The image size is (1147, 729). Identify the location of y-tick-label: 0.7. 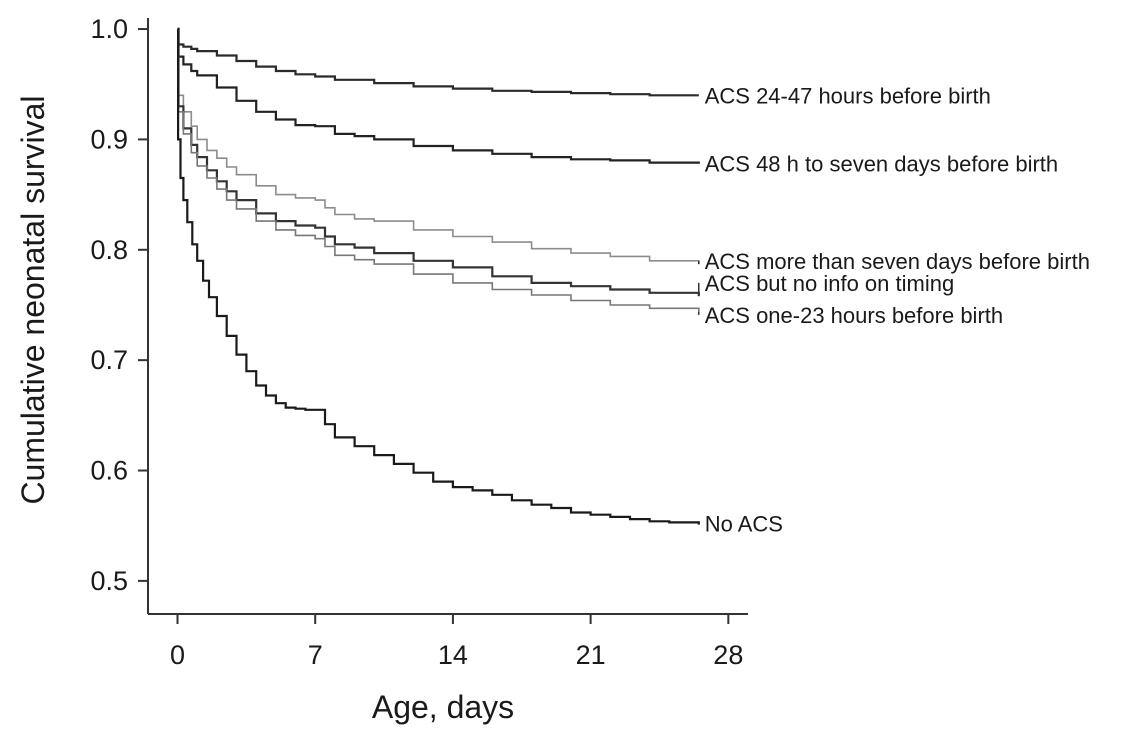
(109, 360).